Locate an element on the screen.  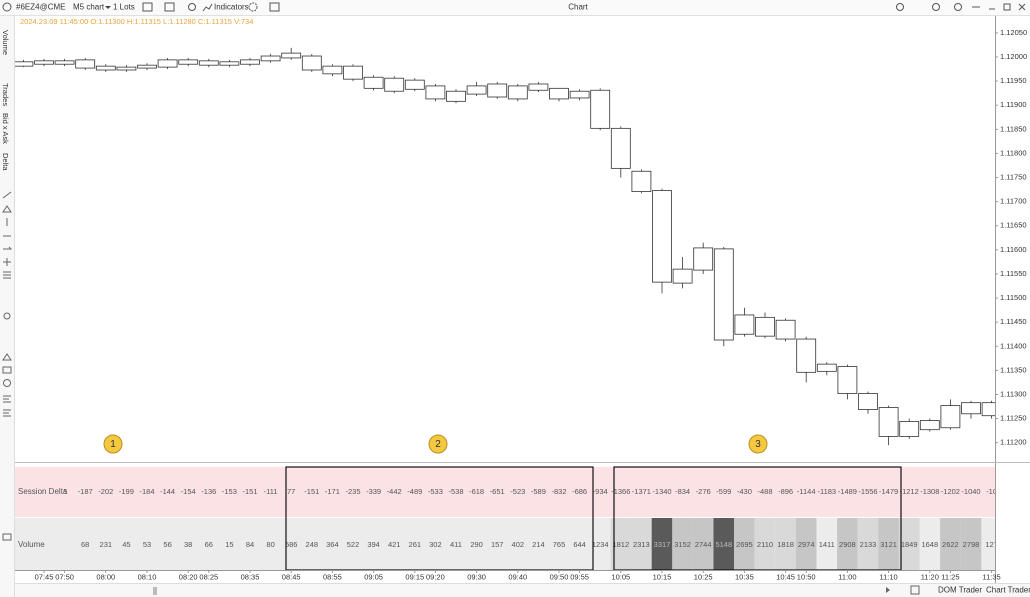
y-tick-label: 1.11250 is located at coordinates (1013, 418).